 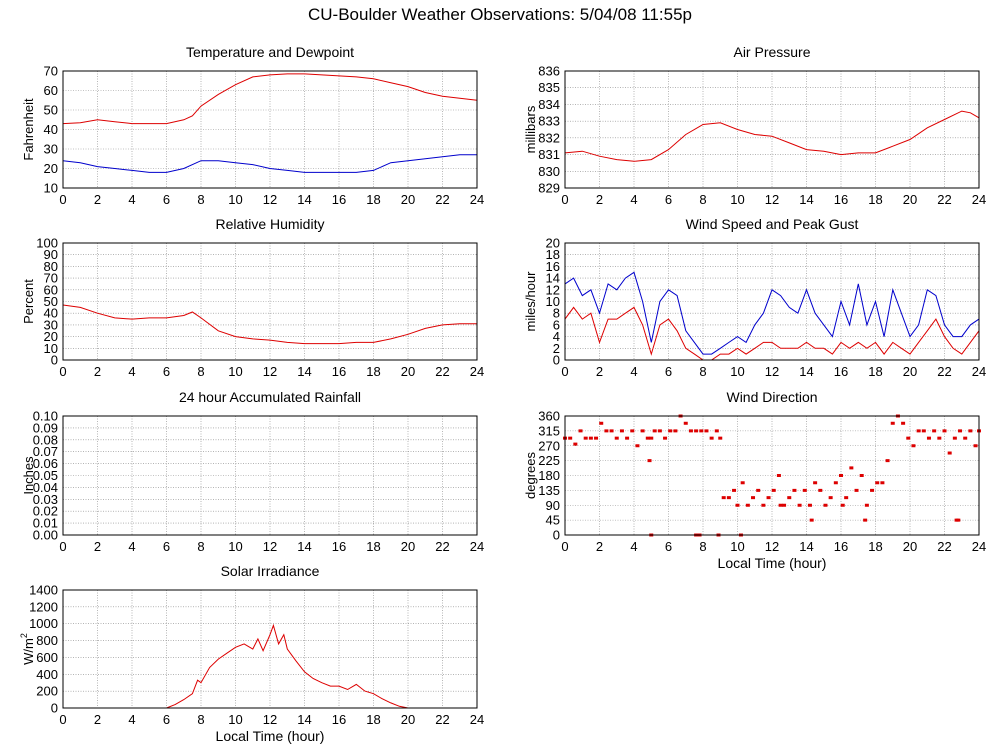 What do you see at coordinates (553, 520) in the screenshot?
I see `y-tick-label: 45` at bounding box center [553, 520].